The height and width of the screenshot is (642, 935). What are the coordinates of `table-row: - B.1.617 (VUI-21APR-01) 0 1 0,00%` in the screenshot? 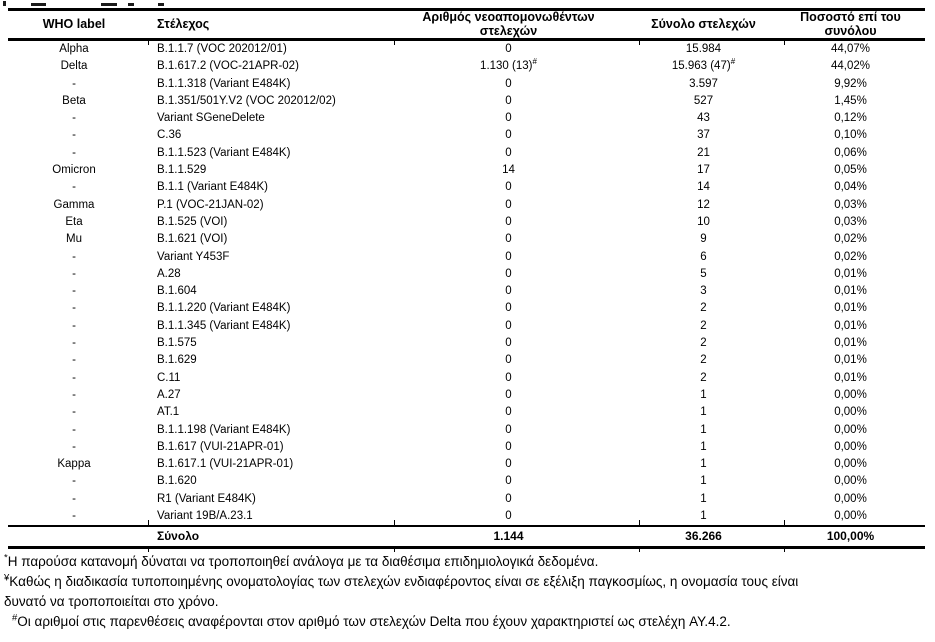 It's located at (466, 447).